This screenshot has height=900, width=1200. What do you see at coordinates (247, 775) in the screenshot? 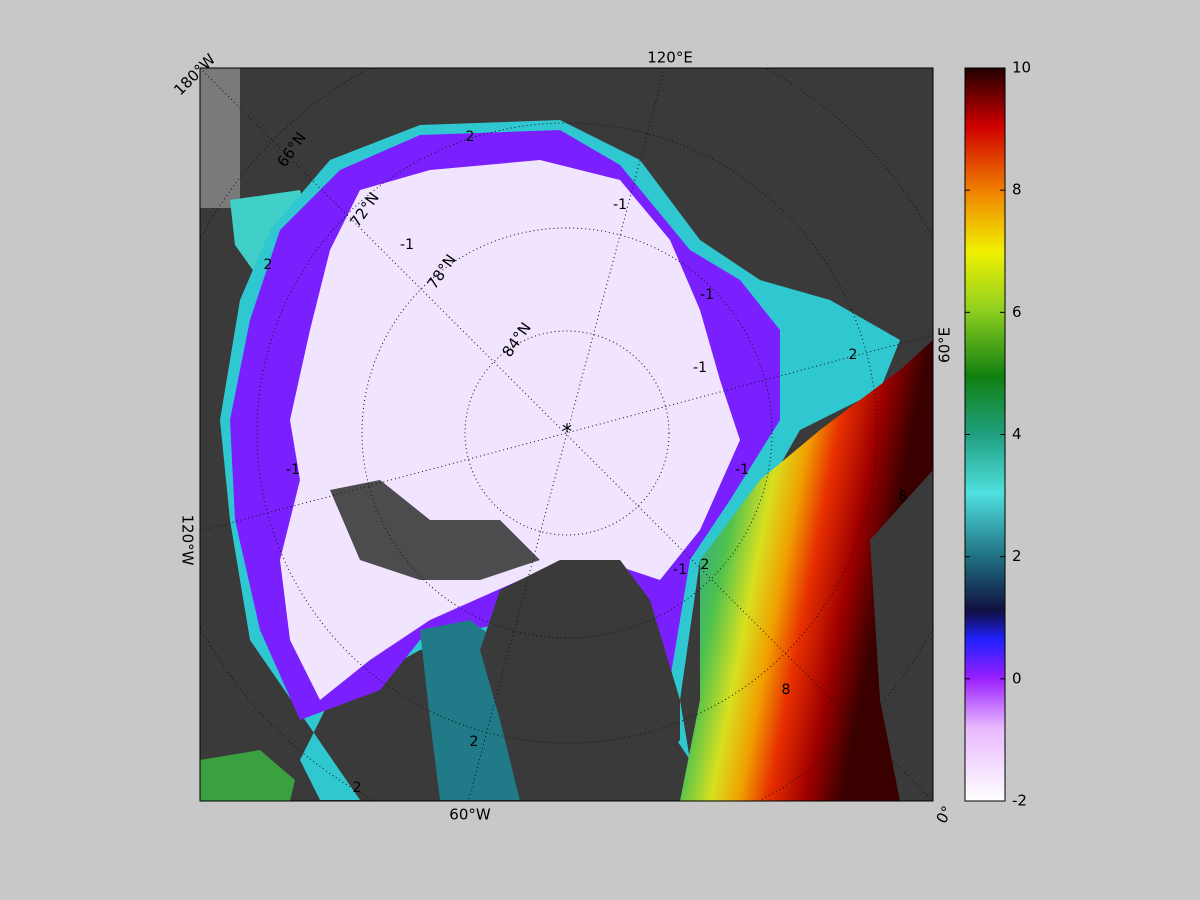
I see `bering` at bounding box center [247, 775].